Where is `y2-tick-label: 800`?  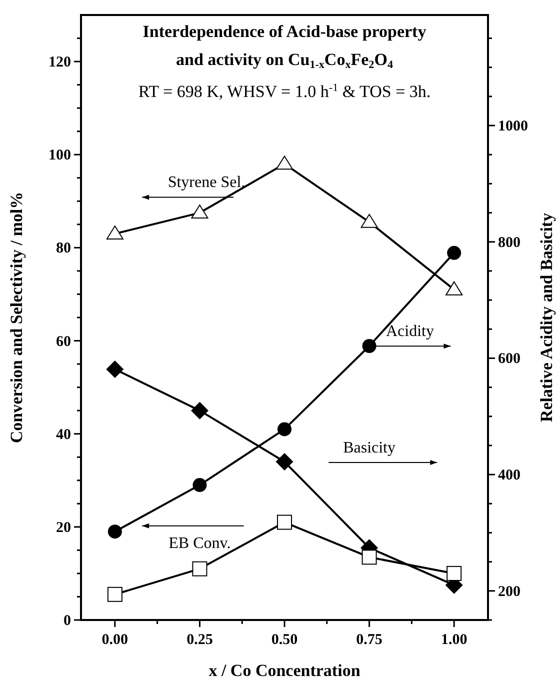 y2-tick-label: 800 is located at coordinates (509, 242).